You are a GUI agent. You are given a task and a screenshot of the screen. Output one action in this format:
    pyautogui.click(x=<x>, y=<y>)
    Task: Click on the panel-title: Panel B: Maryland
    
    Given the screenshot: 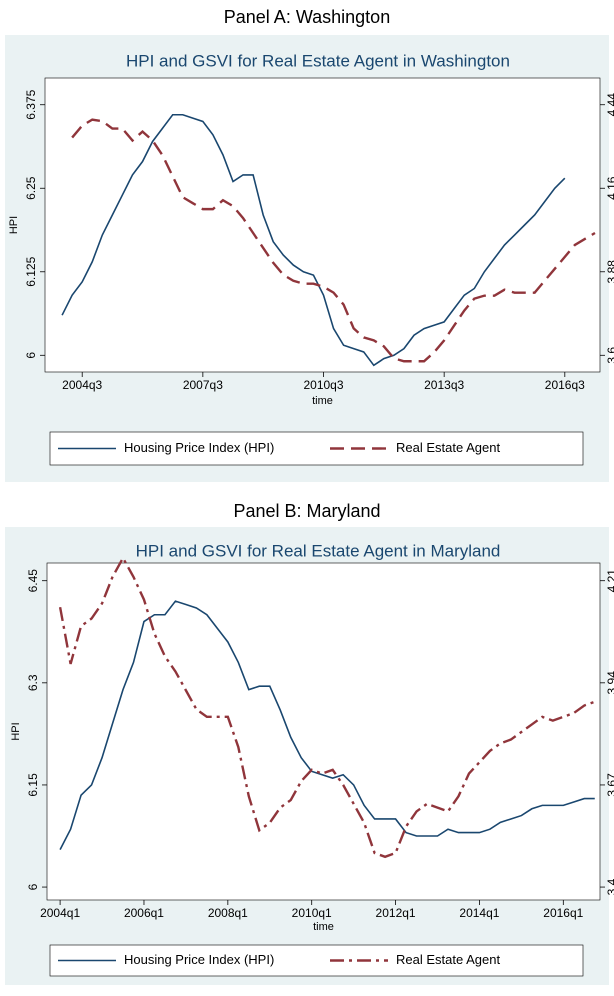 What is the action you would take?
    pyautogui.click(x=306, y=511)
    